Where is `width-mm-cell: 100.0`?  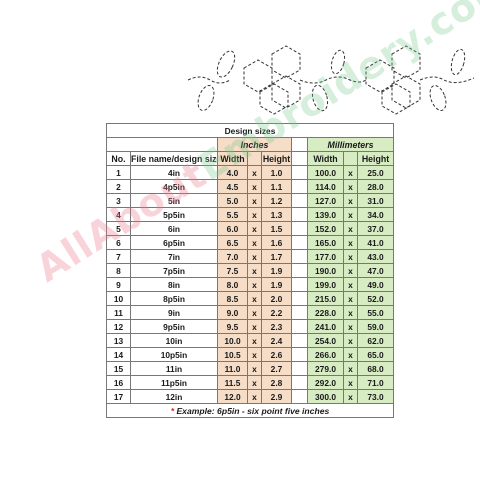 width-mm-cell: 100.0 is located at coordinates (325, 172).